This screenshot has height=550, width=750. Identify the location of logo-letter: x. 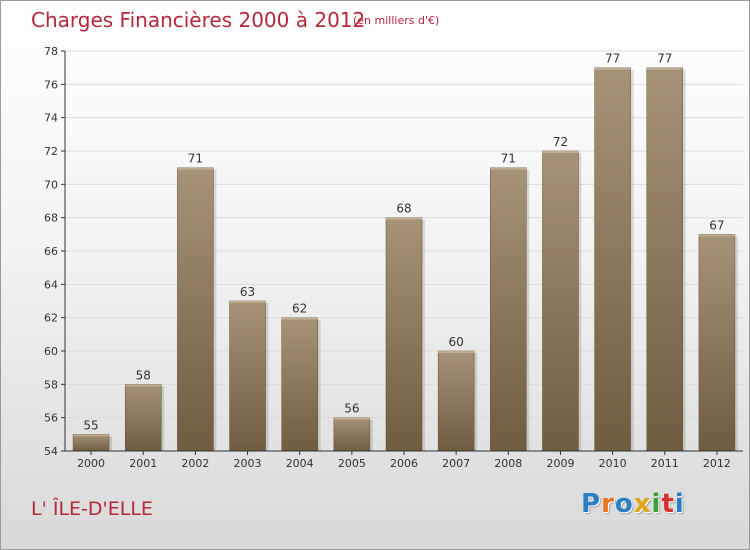
(642, 504).